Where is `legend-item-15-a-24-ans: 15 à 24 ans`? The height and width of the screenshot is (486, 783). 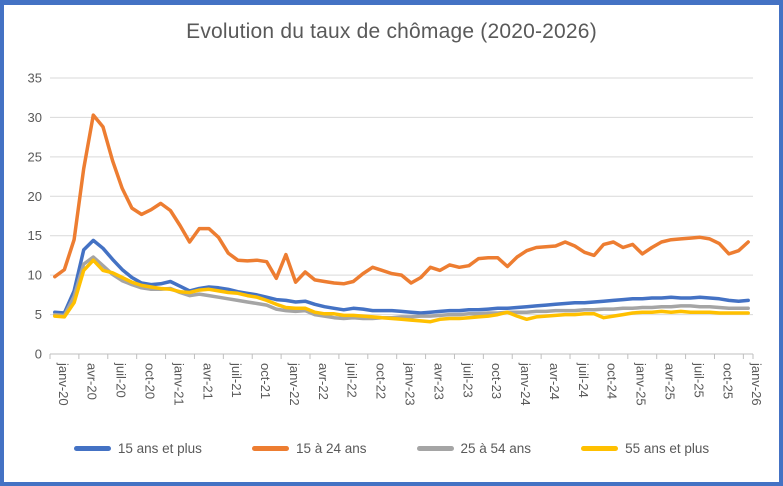 legend-item-15-a-24-ans: 15 à 24 ans is located at coordinates (309, 448).